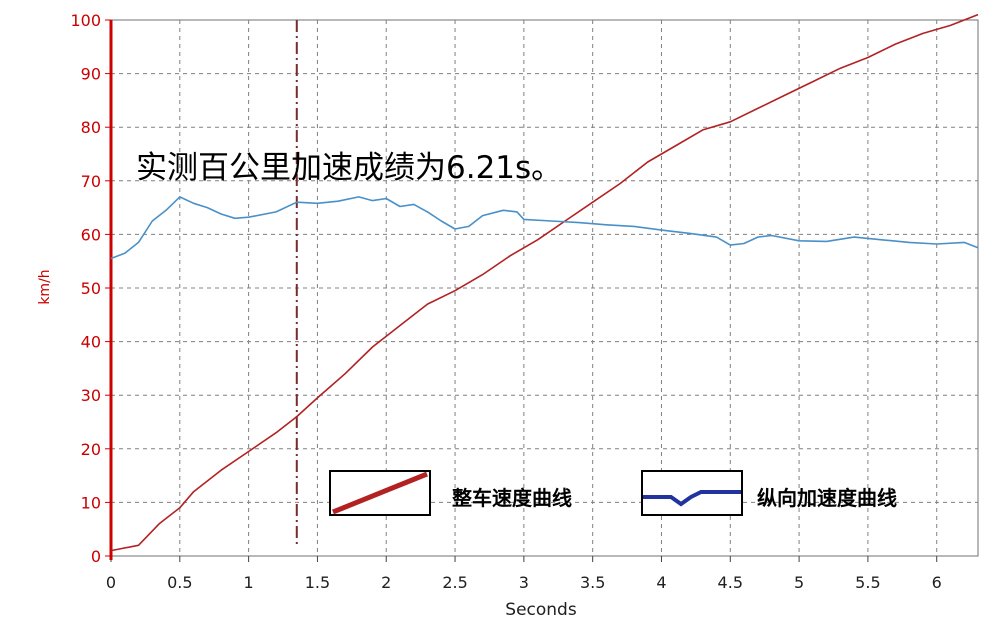 This screenshot has height=642, width=1006. What do you see at coordinates (937, 582) in the screenshot?
I see `x-tick-label: 6` at bounding box center [937, 582].